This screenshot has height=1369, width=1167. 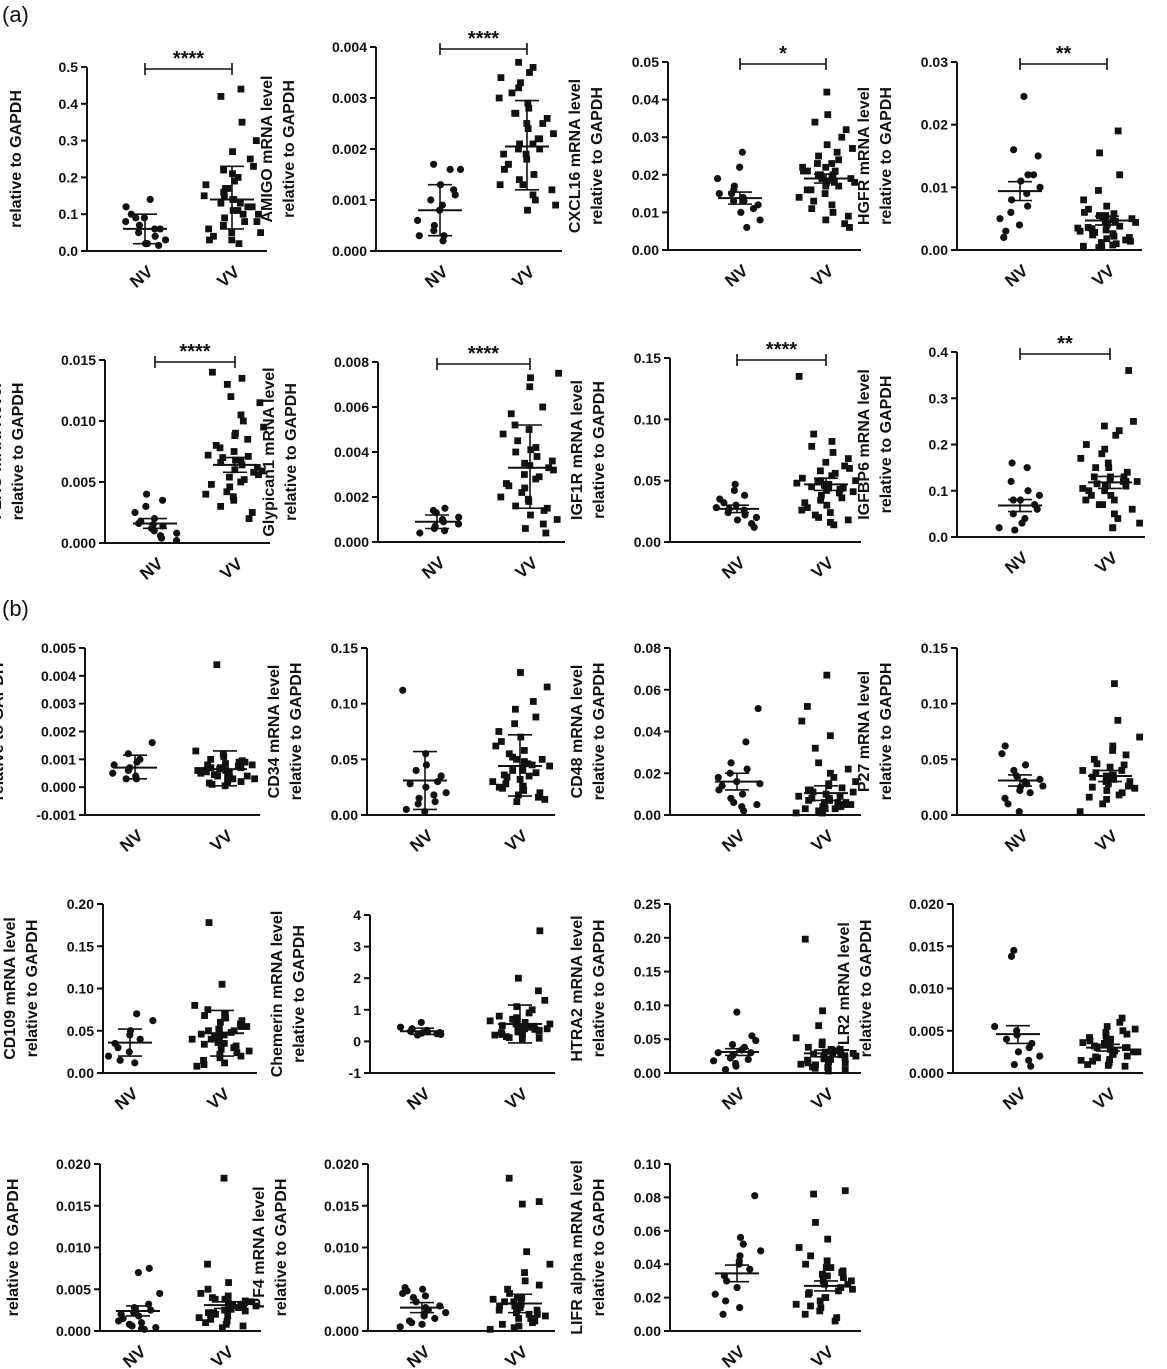 I want to click on y-tick-label: 0.005, so click(x=926, y=1031).